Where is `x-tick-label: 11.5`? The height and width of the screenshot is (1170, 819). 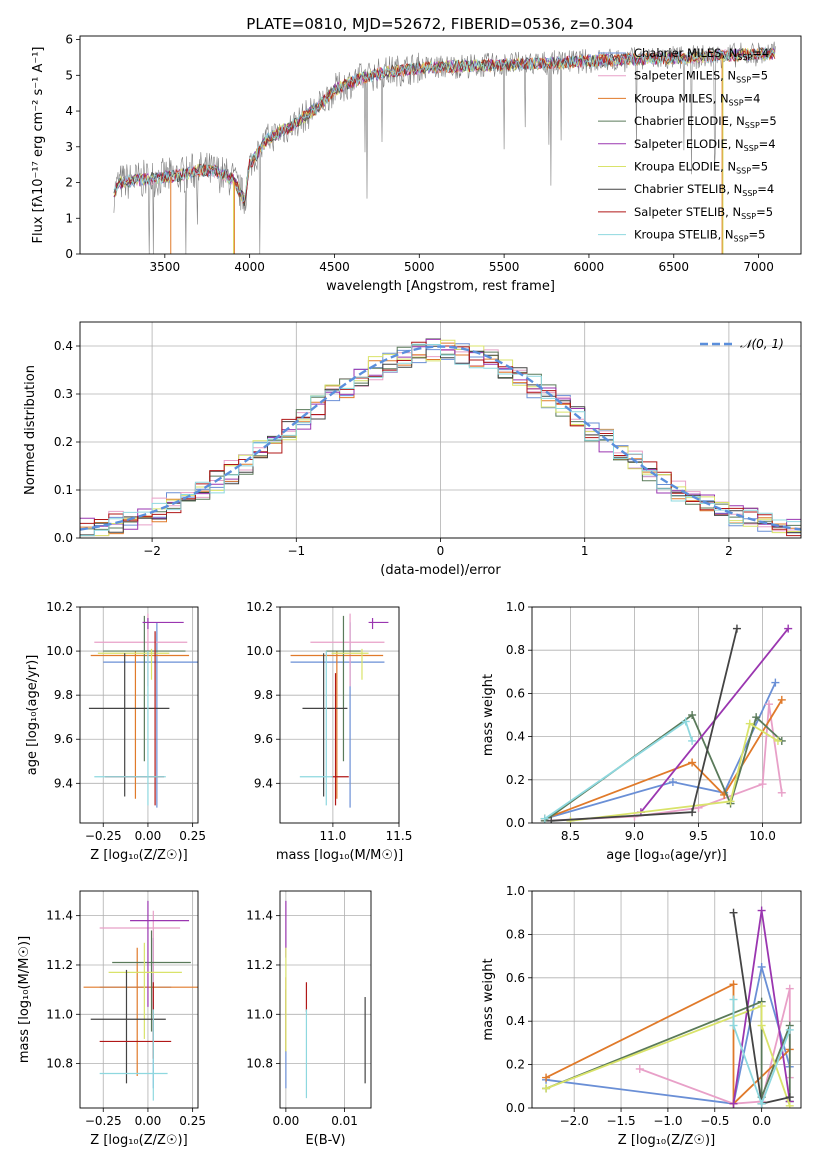
x-tick-label: 11.5 is located at coordinates (399, 836).